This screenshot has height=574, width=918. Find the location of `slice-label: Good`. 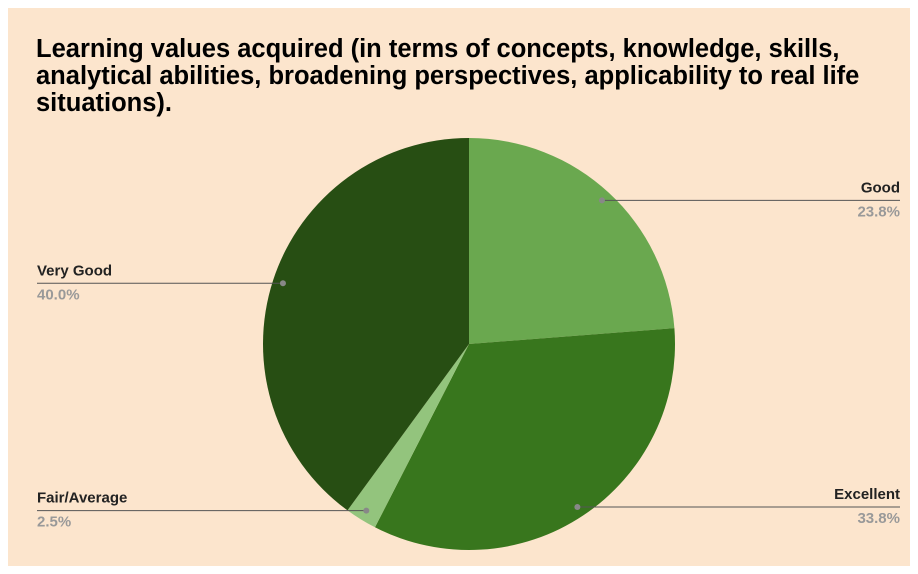

slice-label: Good is located at coordinates (880, 187).